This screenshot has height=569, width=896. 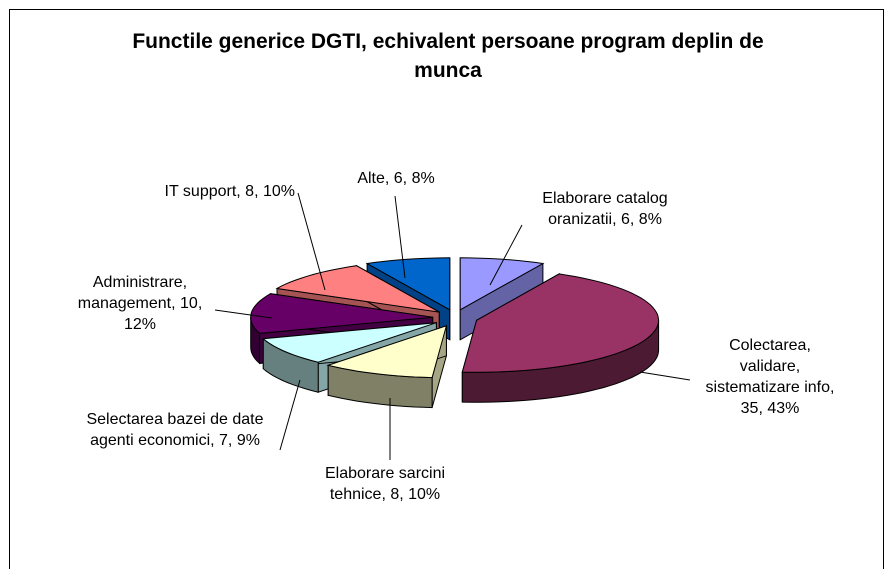 I want to click on label-line: 35, 43%, so click(x=770, y=408).